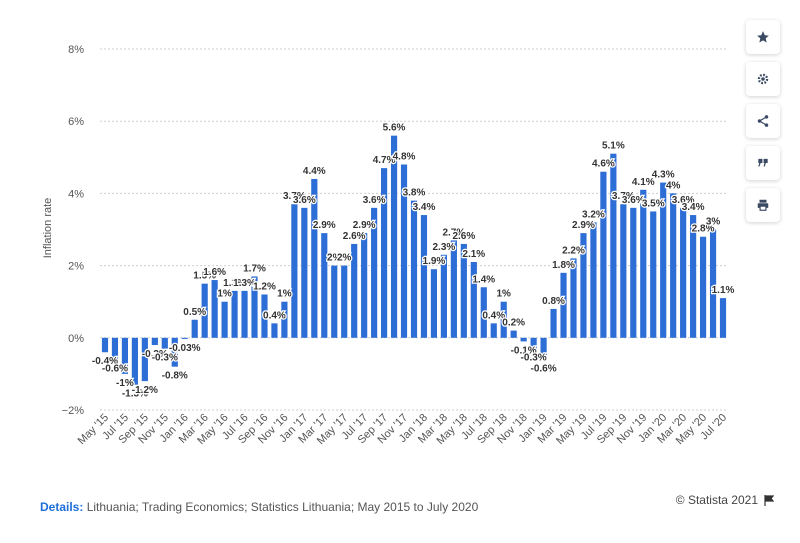 This screenshot has width=800, height=543. Describe the element at coordinates (214, 272) in the screenshot. I see `data-label: 1.6%` at that location.